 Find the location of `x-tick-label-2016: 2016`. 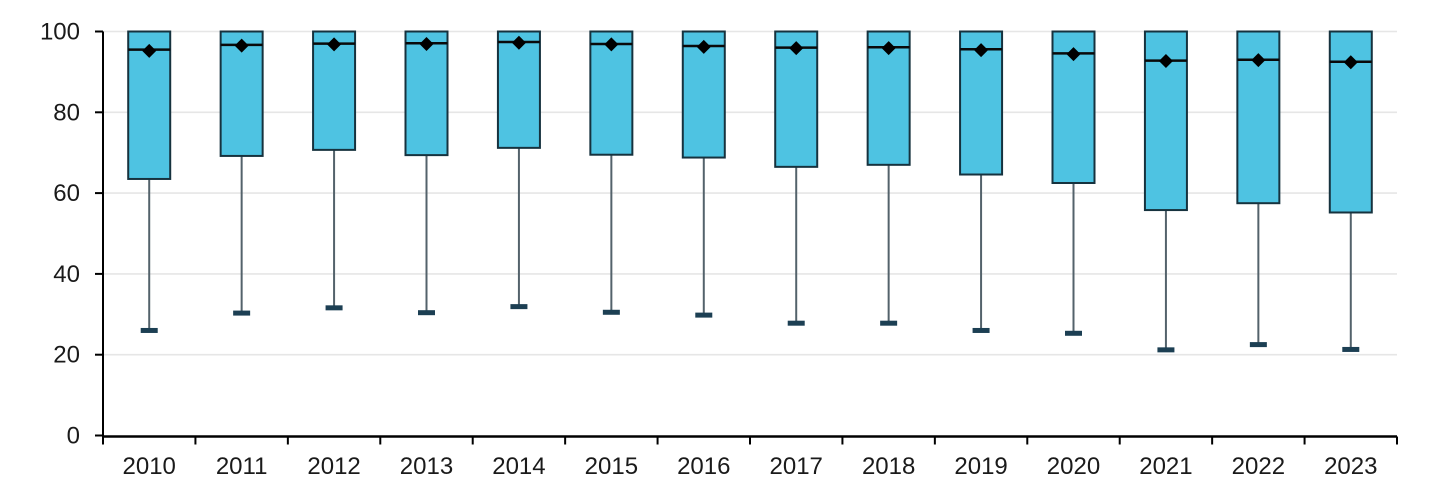

x-tick-label-2016: 2016 is located at coordinates (703, 466).